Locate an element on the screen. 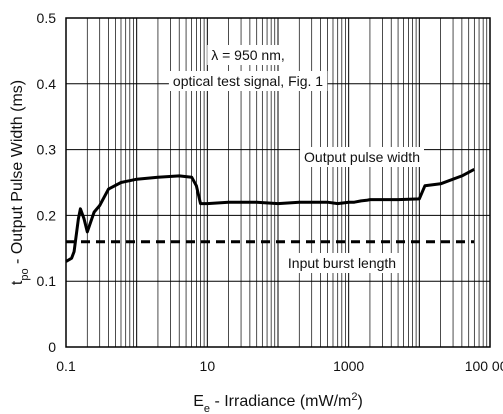 This screenshot has height=414, width=503. series-label-output-pulse-width: Output pulse width is located at coordinates (362, 157).